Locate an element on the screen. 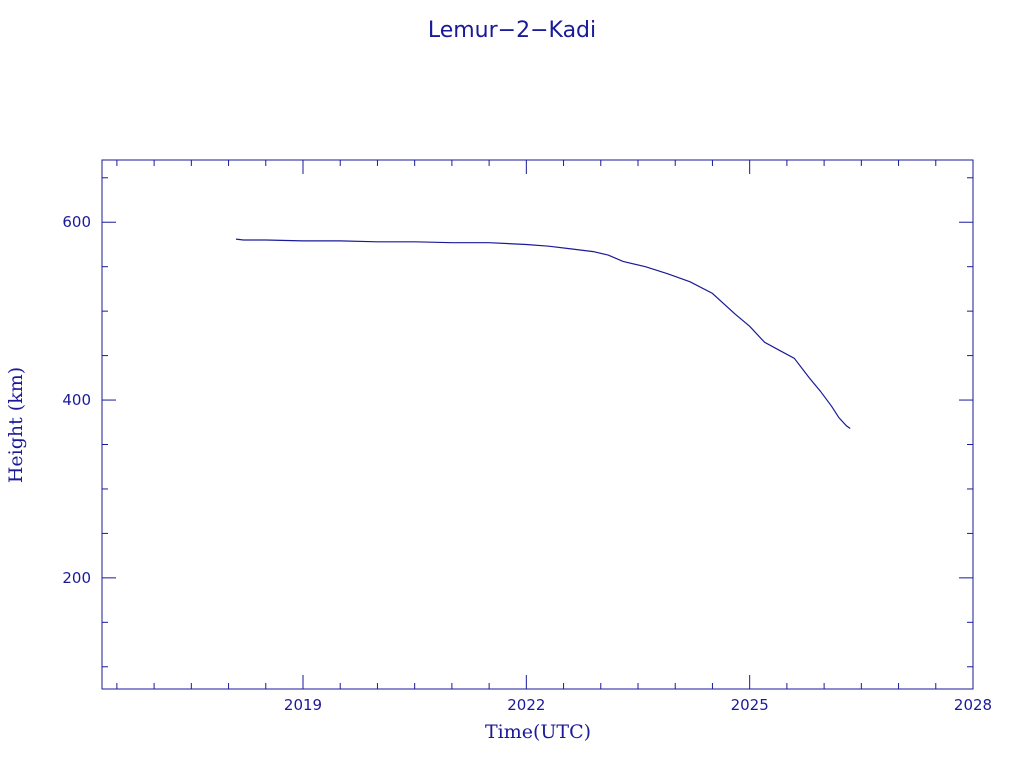 This screenshot has width=1024, height=768. height-series-line is located at coordinates (543, 333).